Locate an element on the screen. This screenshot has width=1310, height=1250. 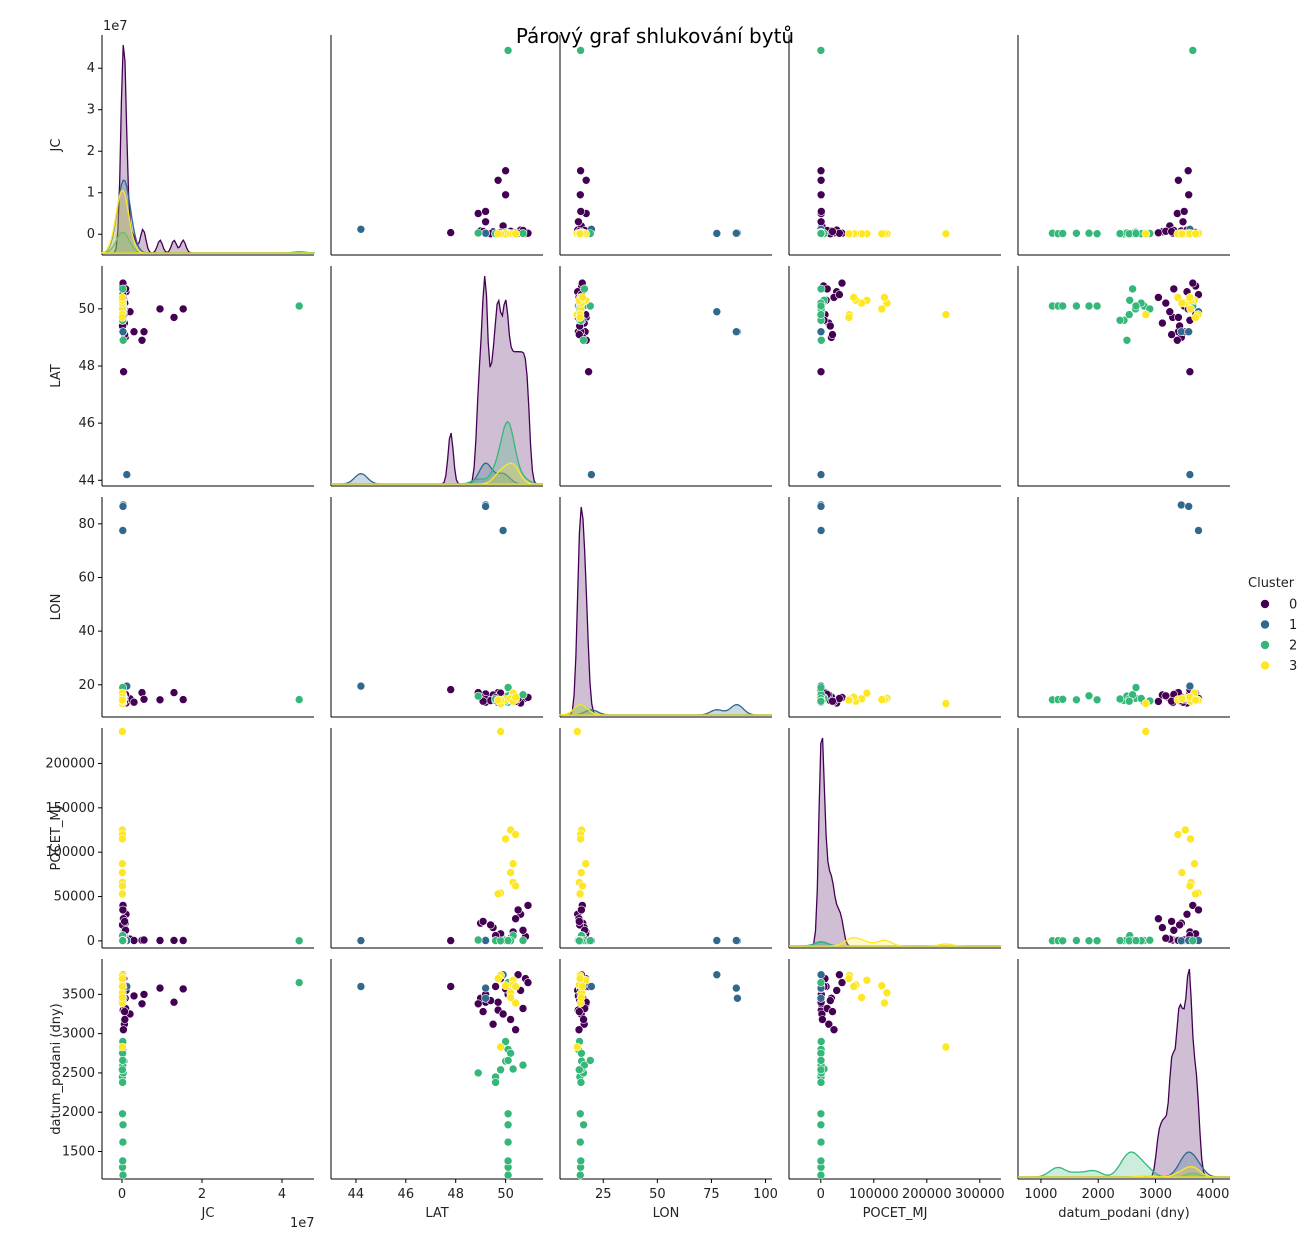
y-tick-label: 150000 is located at coordinates (70, 808).